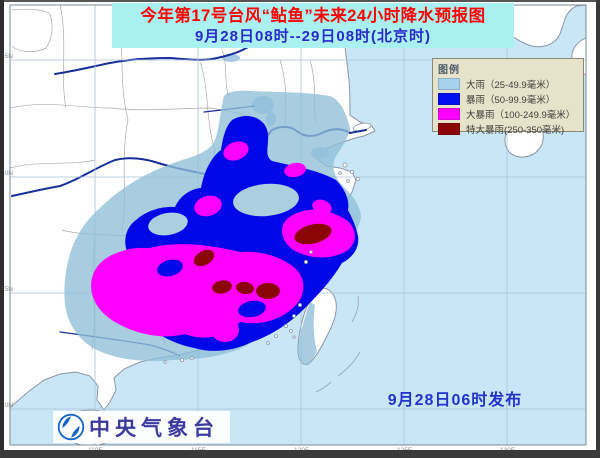  I want to click on island-arcs, so click(338, 344).